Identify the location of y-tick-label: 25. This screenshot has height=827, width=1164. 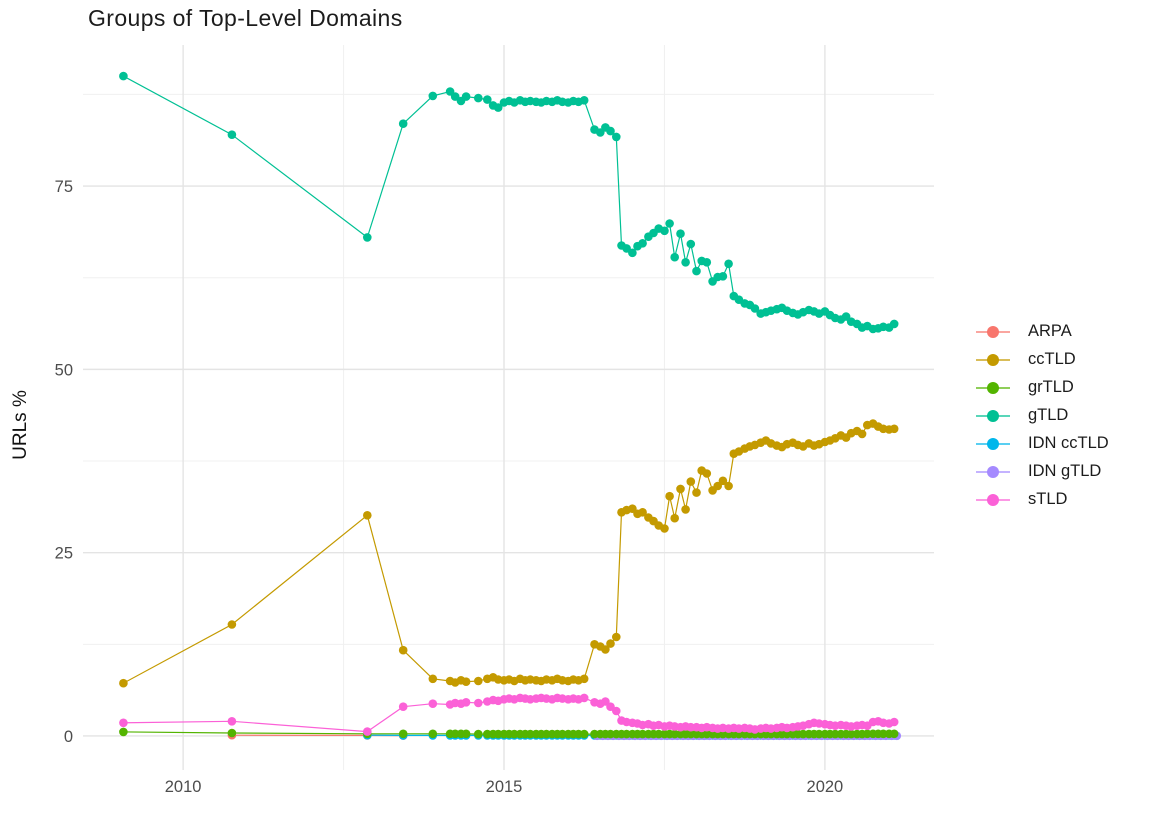
(64, 554).